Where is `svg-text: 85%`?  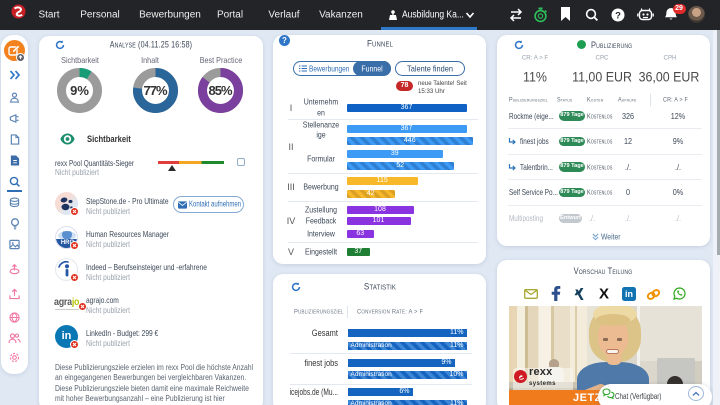 svg-text: 85% is located at coordinates (221, 90).